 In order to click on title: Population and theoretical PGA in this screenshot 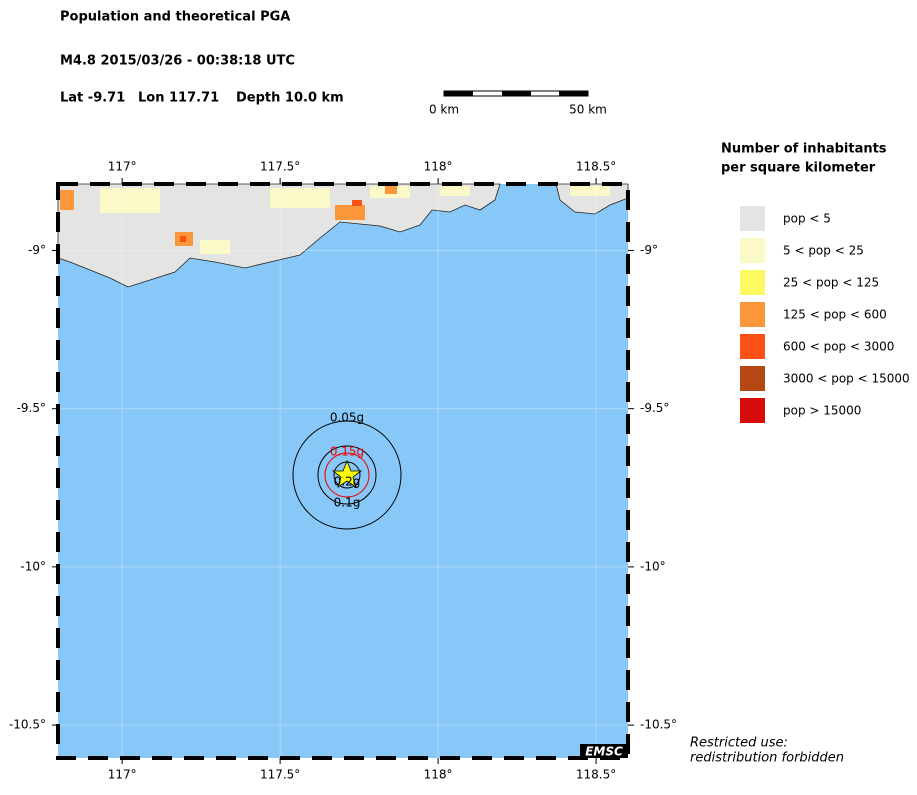, I will do `click(175, 17)`.